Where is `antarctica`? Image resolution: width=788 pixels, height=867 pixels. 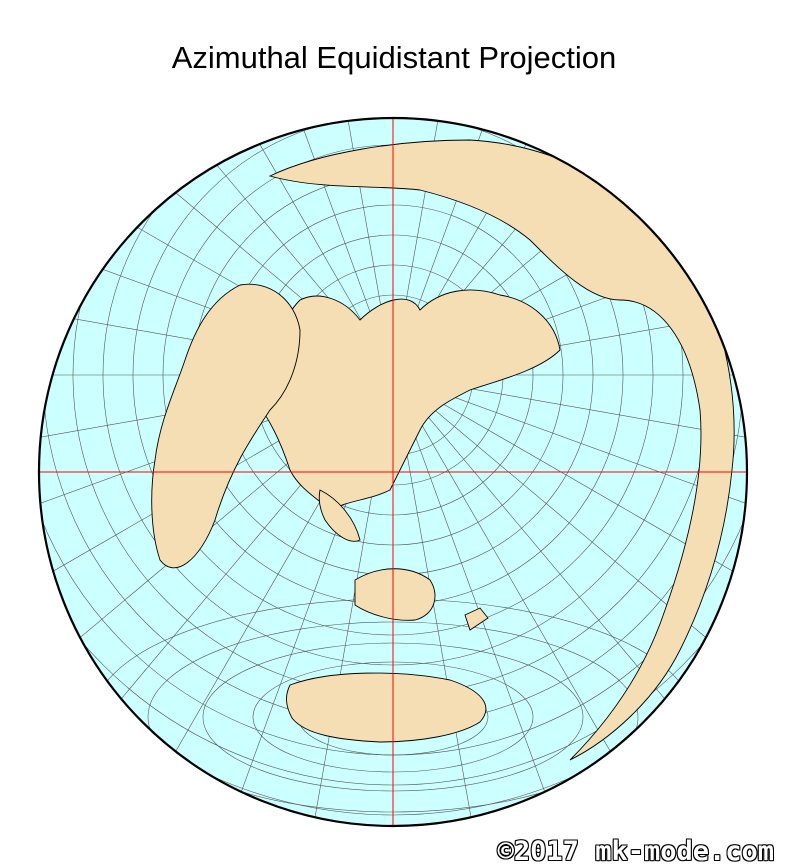 antarctica is located at coordinates (386, 707).